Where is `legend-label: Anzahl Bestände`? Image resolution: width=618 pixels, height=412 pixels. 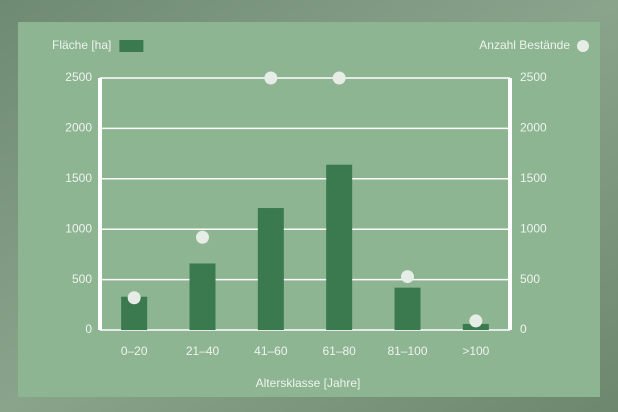 legend-label: Anzahl Bestände is located at coordinates (524, 45).